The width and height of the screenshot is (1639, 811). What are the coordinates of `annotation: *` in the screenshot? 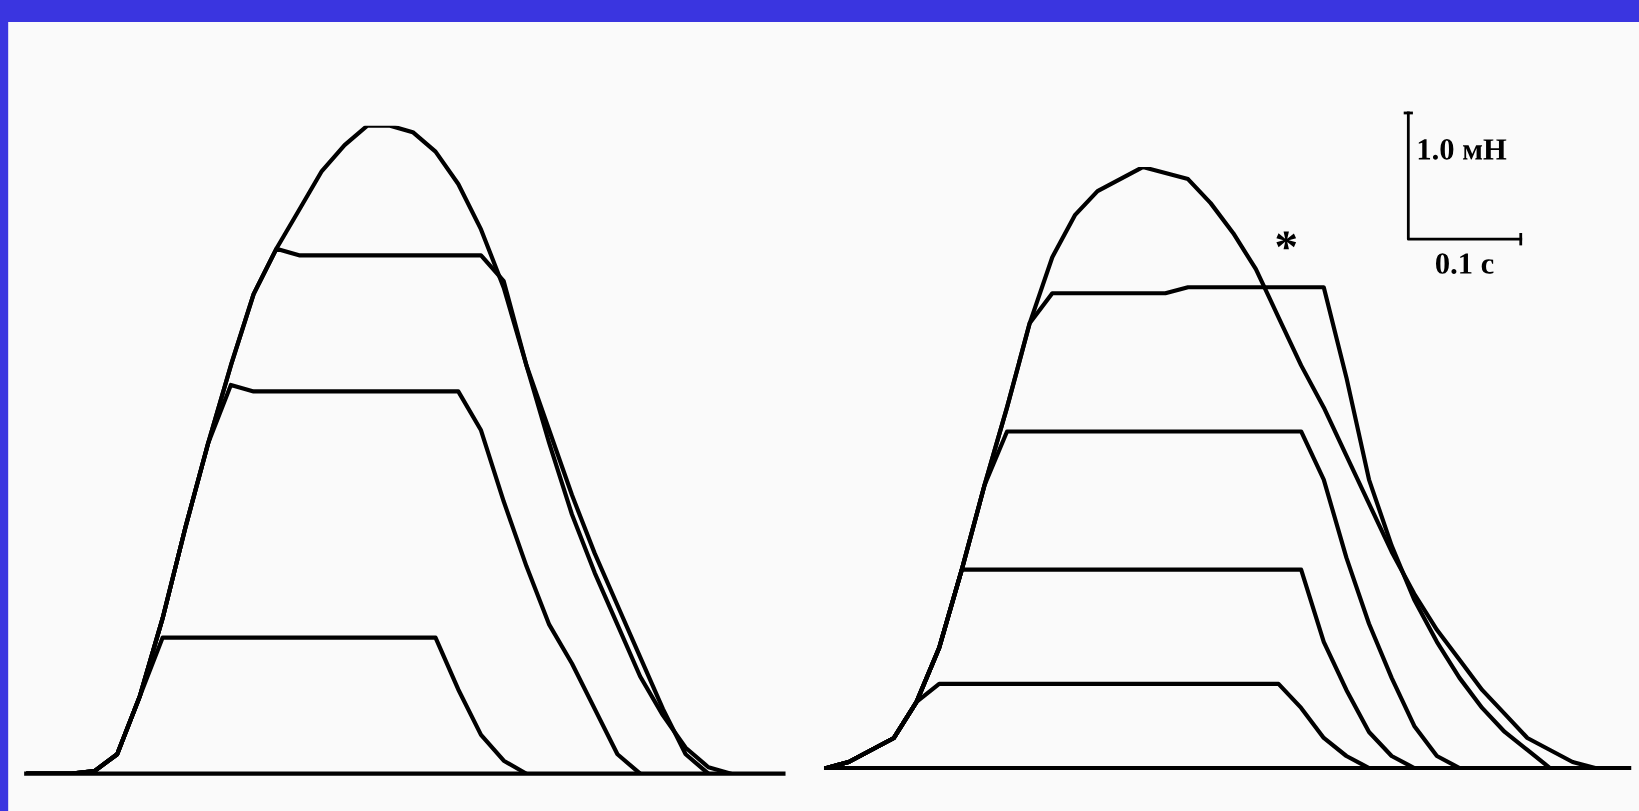 It's located at (1286, 240).